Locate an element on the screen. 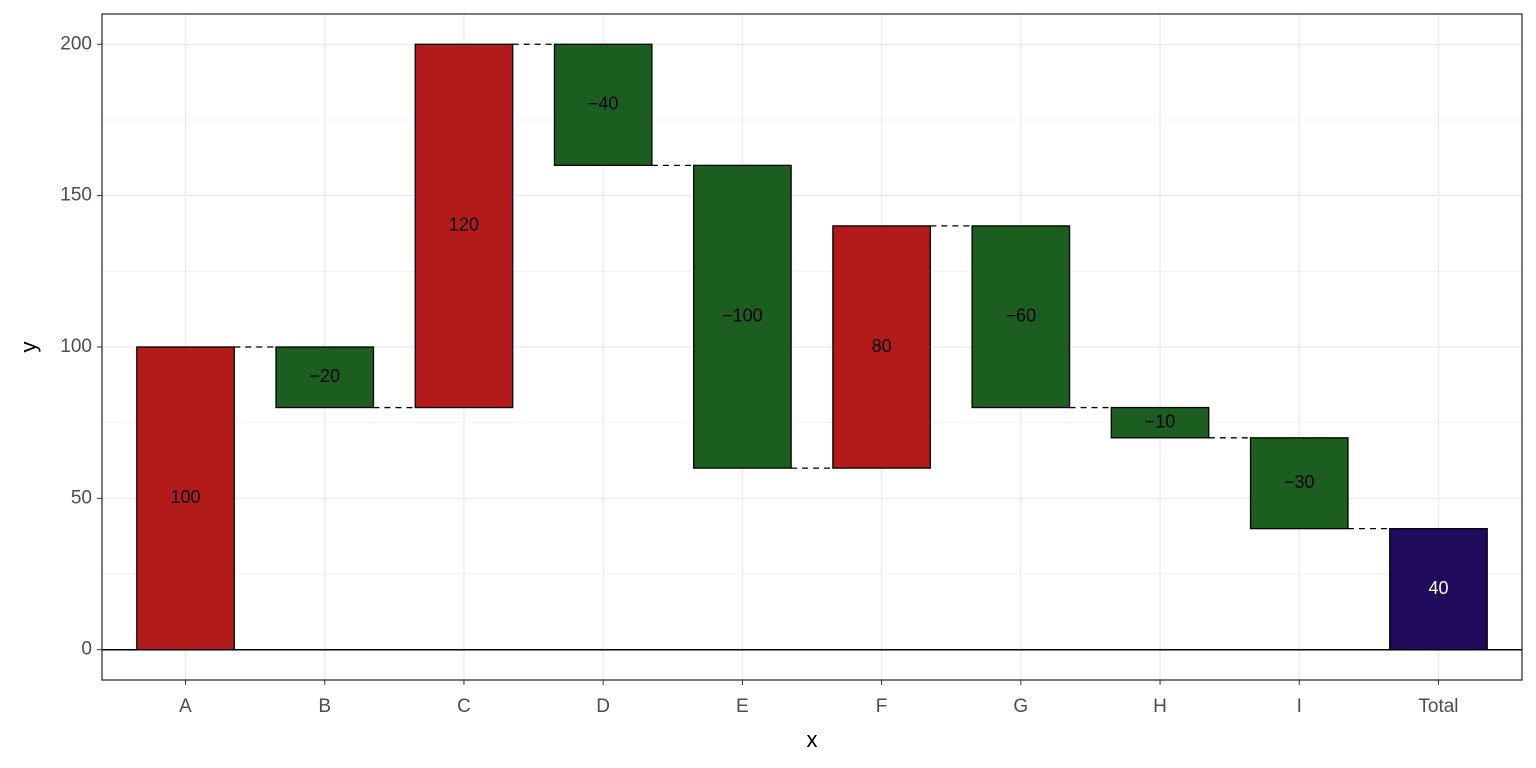 This screenshot has height=768, width=1536. value-label: −100 is located at coordinates (742, 315).